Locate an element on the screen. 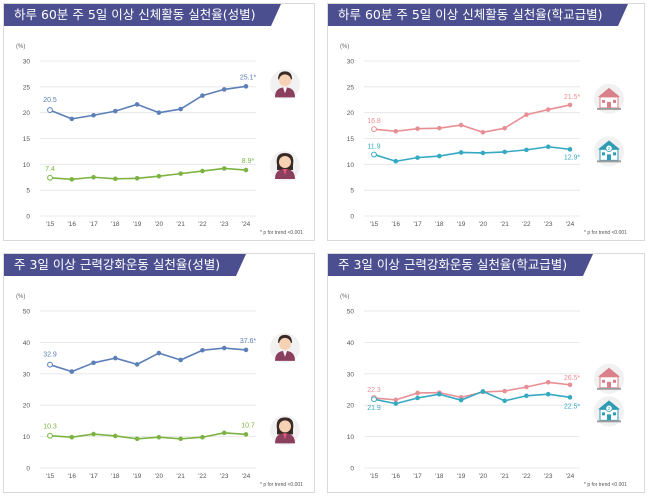 The height and width of the screenshot is (496, 650). series-line-girls is located at coordinates (148, 174).